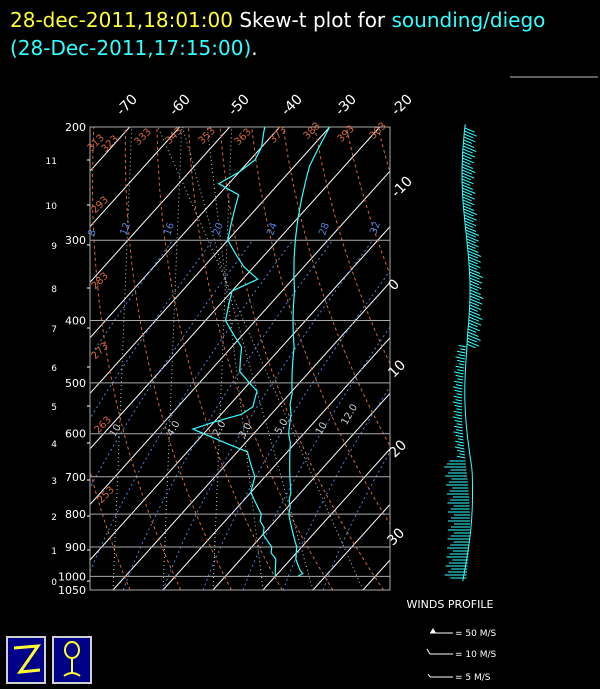 The image size is (600, 689). I want to click on height-km-label: 6, so click(54, 369).